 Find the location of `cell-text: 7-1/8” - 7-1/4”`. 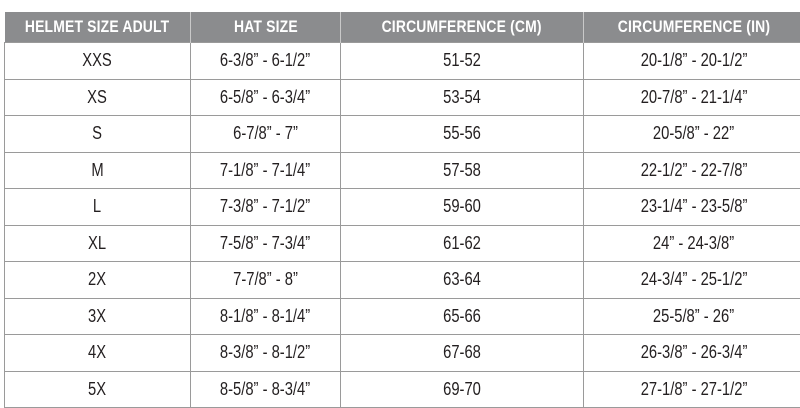

cell-text: 7-1/8” - 7-1/4” is located at coordinates (265, 170).